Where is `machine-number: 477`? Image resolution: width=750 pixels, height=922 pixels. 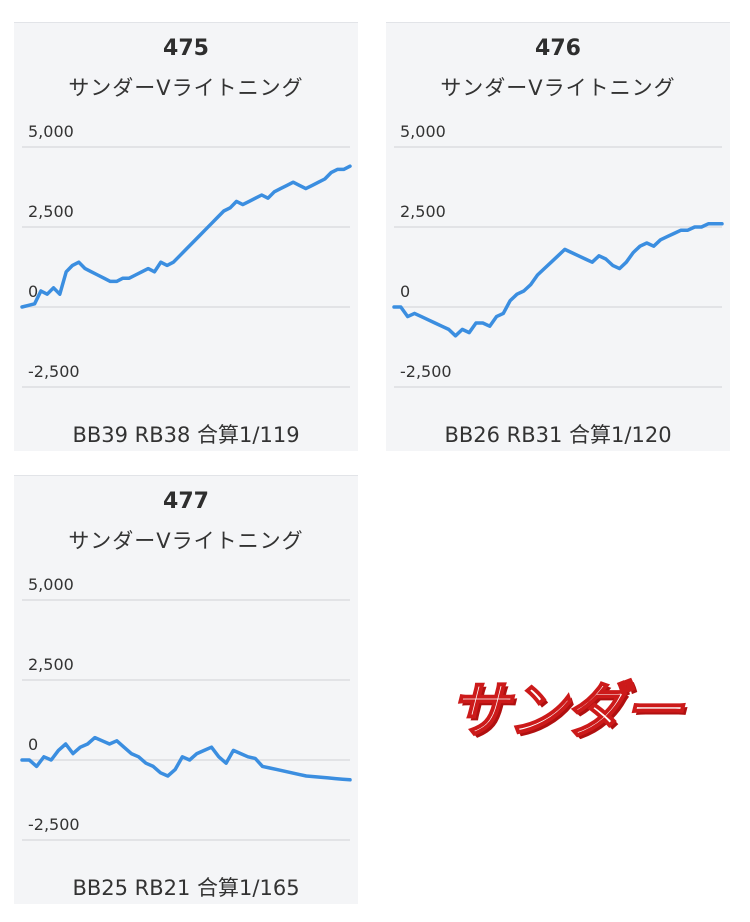
machine-number: 477 is located at coordinates (186, 501).